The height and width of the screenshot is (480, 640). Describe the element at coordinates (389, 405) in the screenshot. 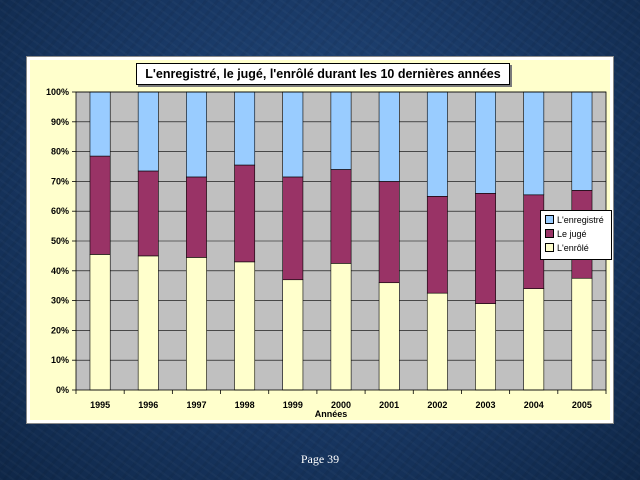

I see `x-tick-label: 2001` at that location.